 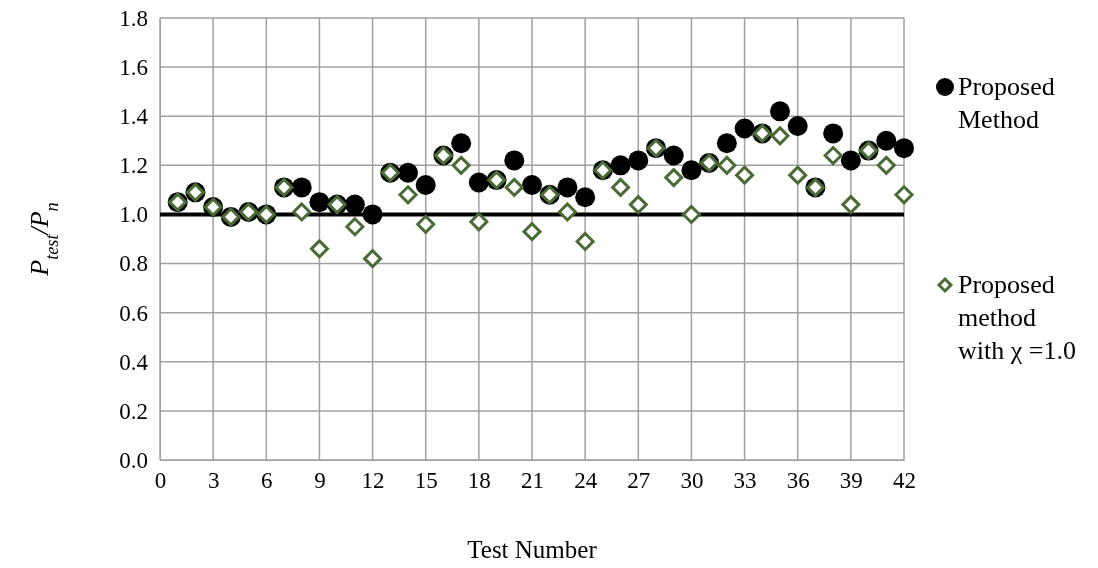 I want to click on x-tick-label: 21, so click(x=532, y=481).